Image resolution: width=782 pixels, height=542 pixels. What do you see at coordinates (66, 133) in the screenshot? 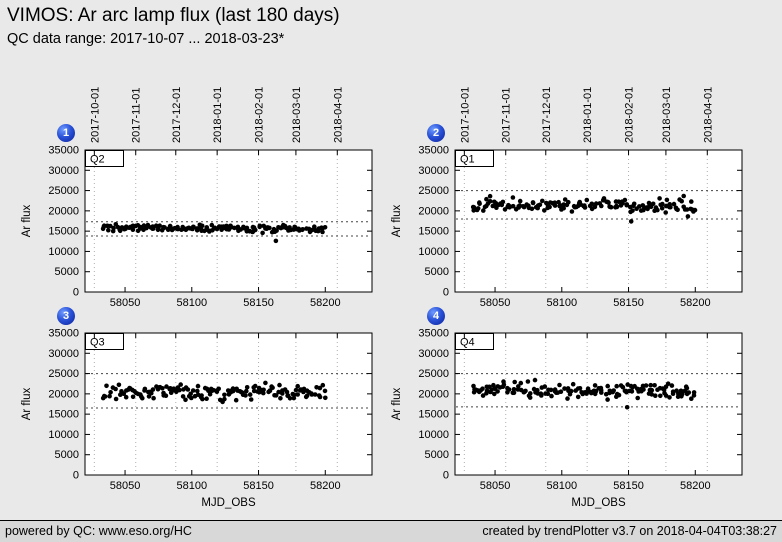
I see `panel-badge-1: 1` at bounding box center [66, 133].